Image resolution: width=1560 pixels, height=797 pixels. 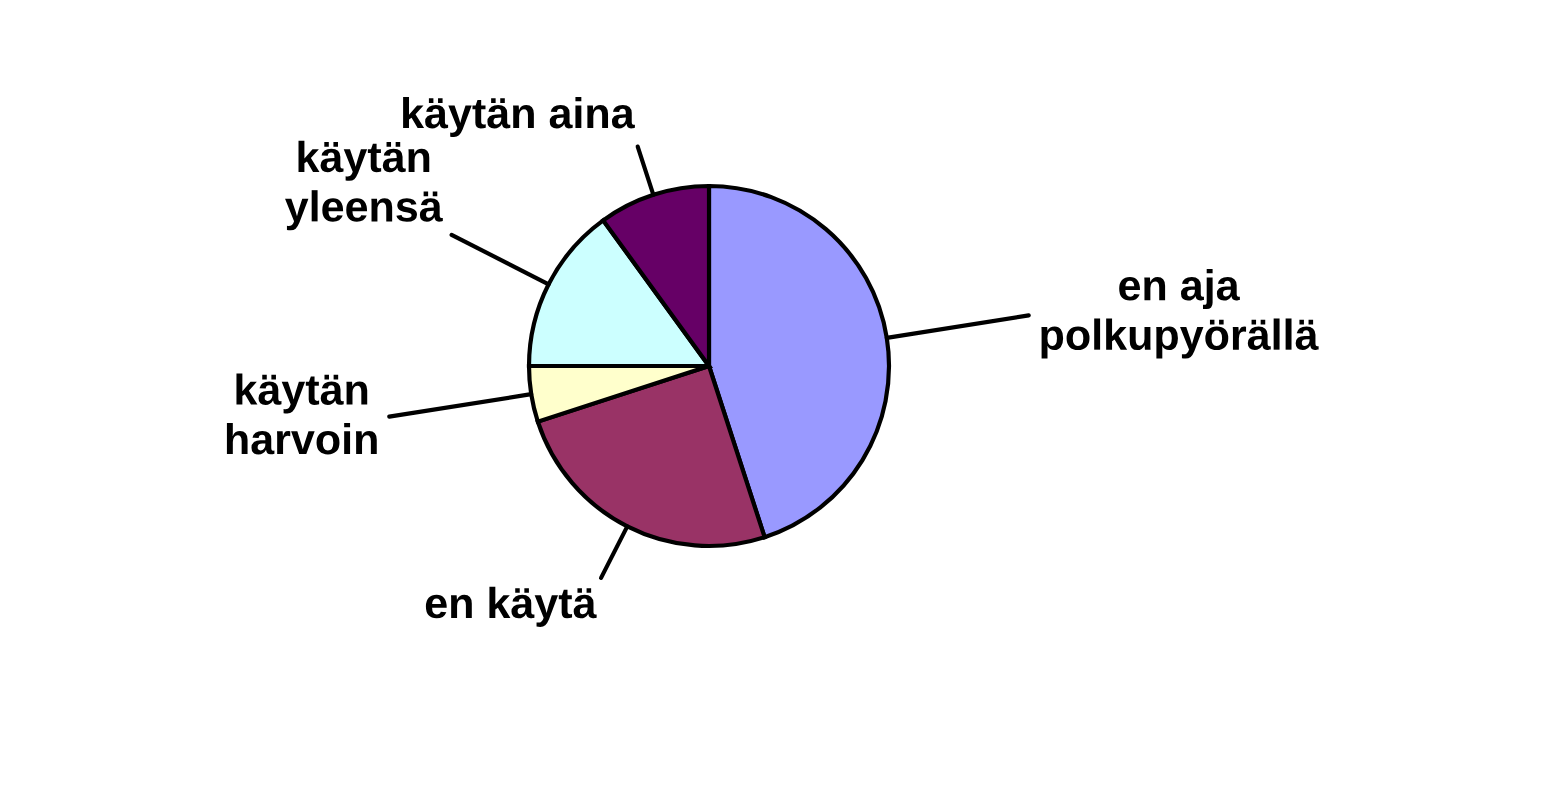 What do you see at coordinates (1180, 313) in the screenshot?
I see `slice-label: en aja polkupyörällä` at bounding box center [1180, 313].